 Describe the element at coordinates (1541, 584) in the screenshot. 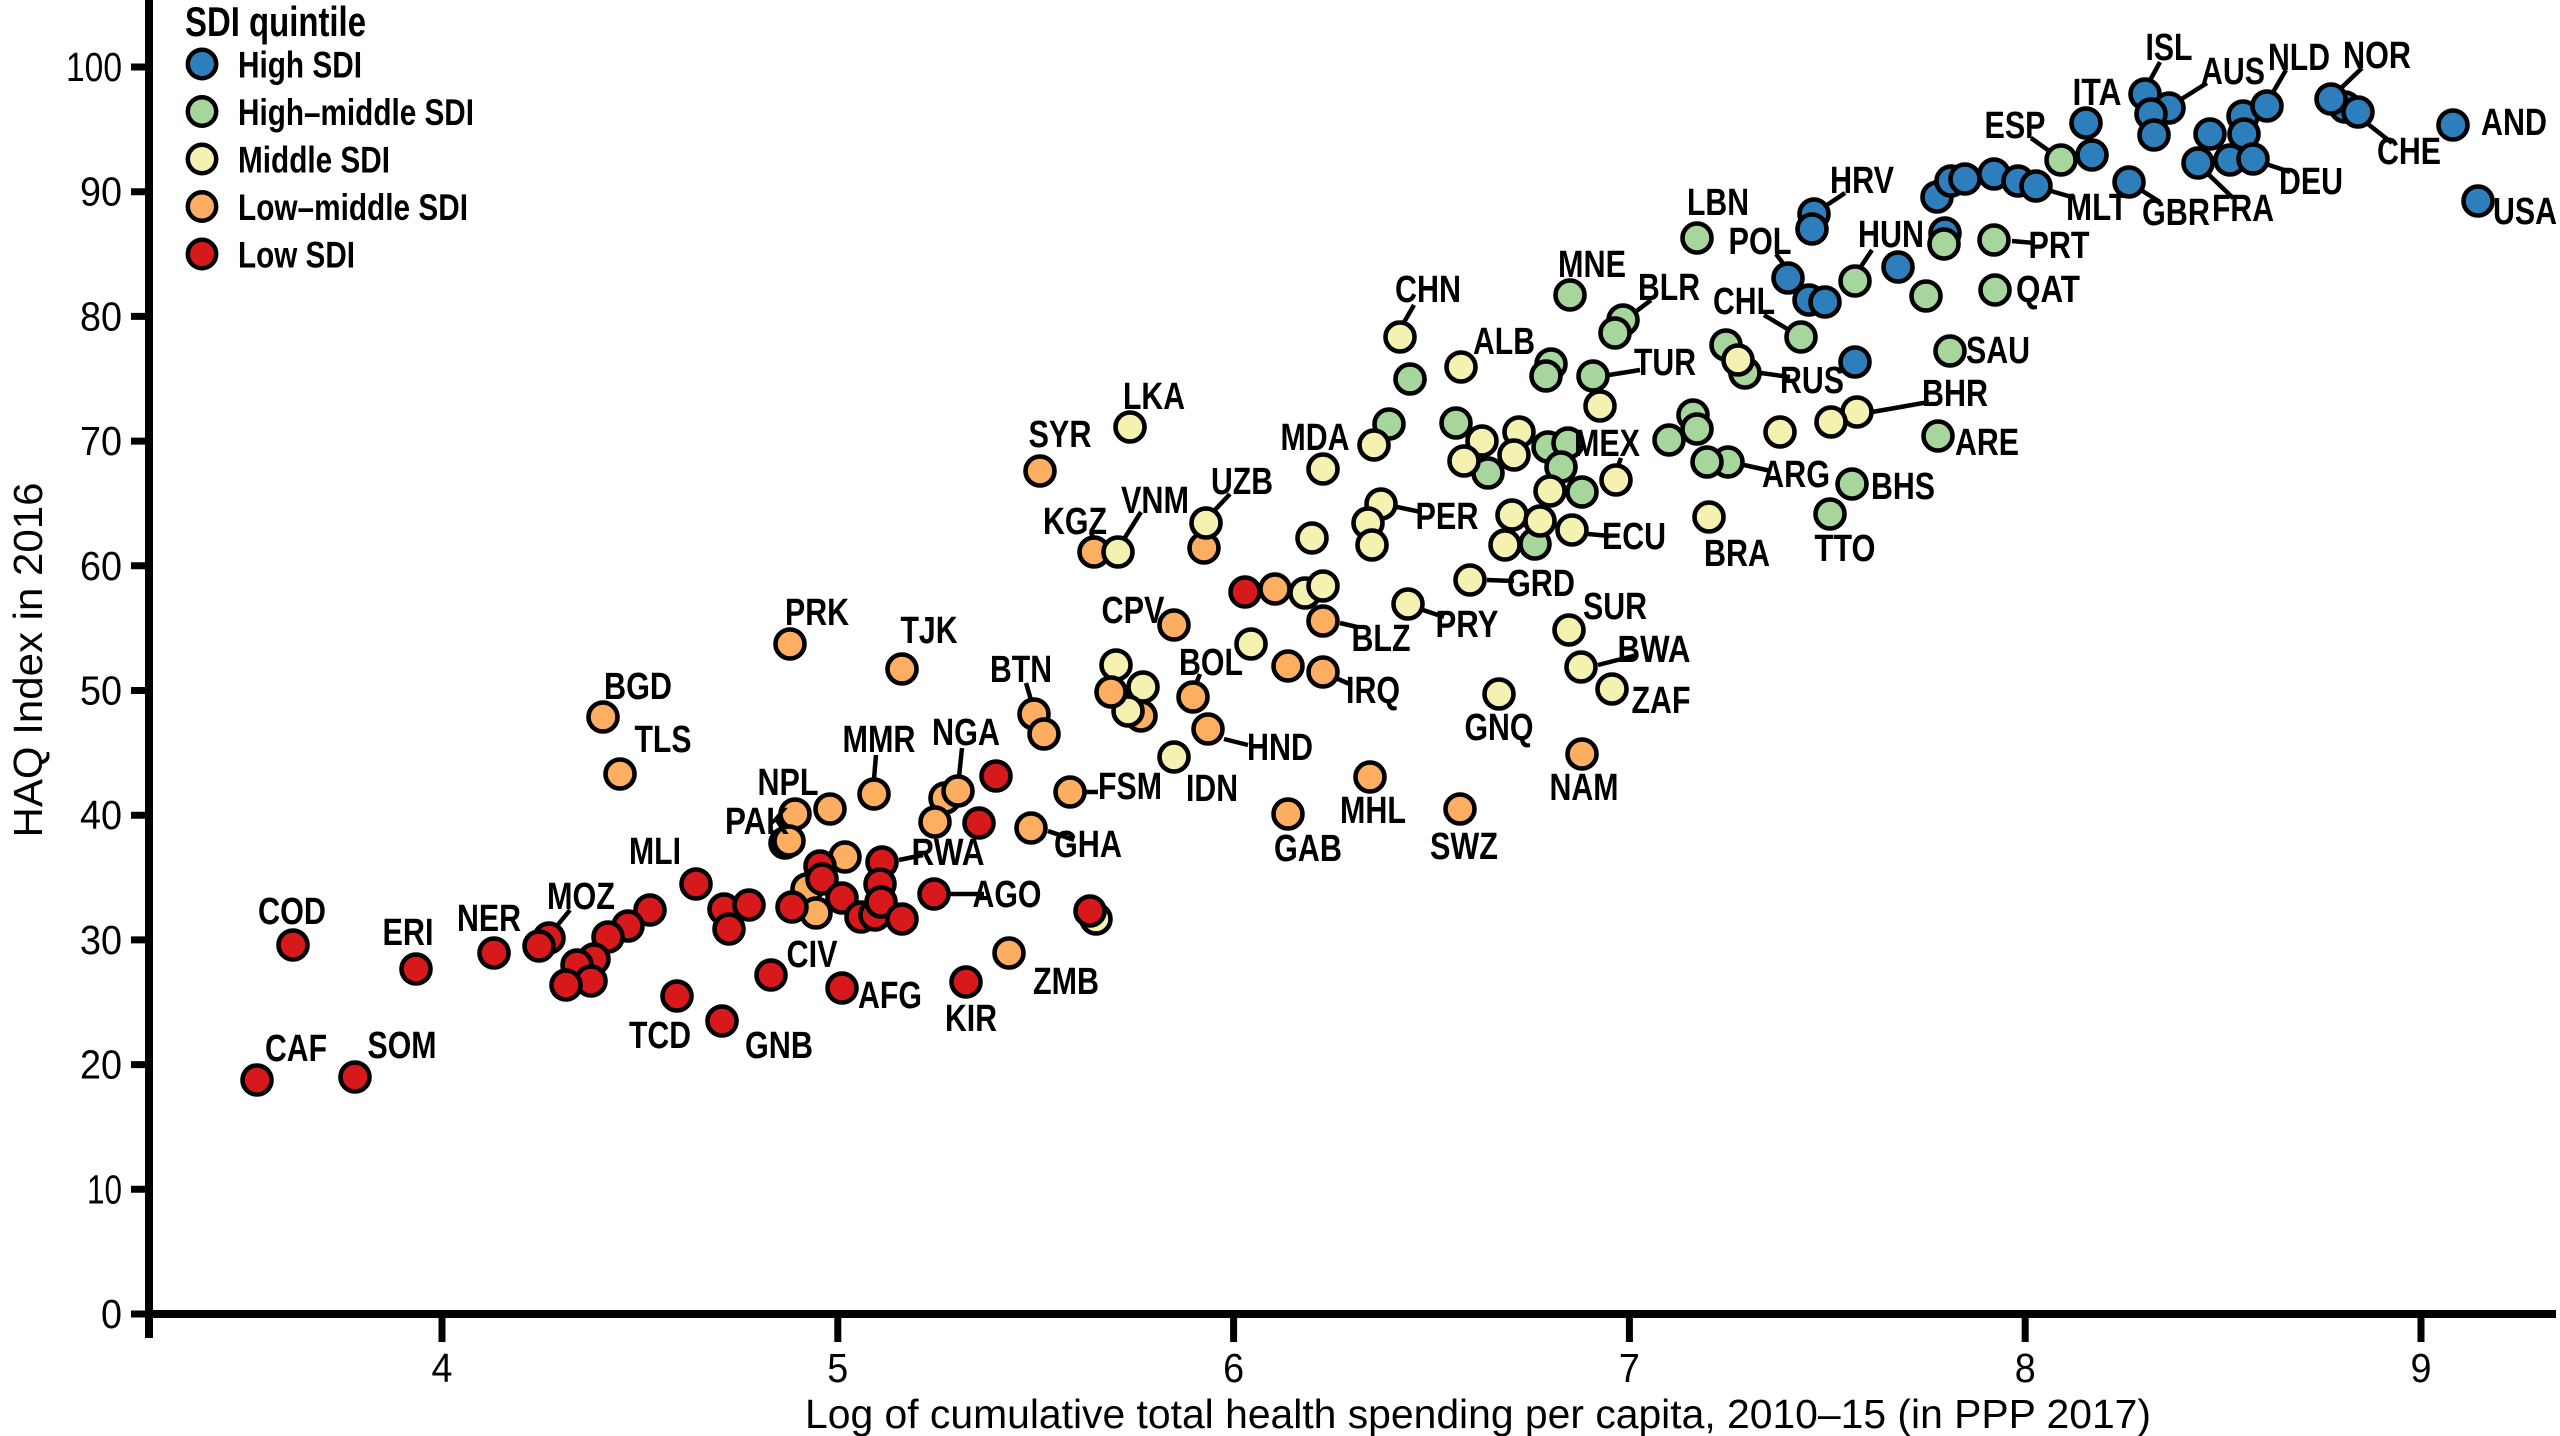

I see `svg-text: GRD` at that location.